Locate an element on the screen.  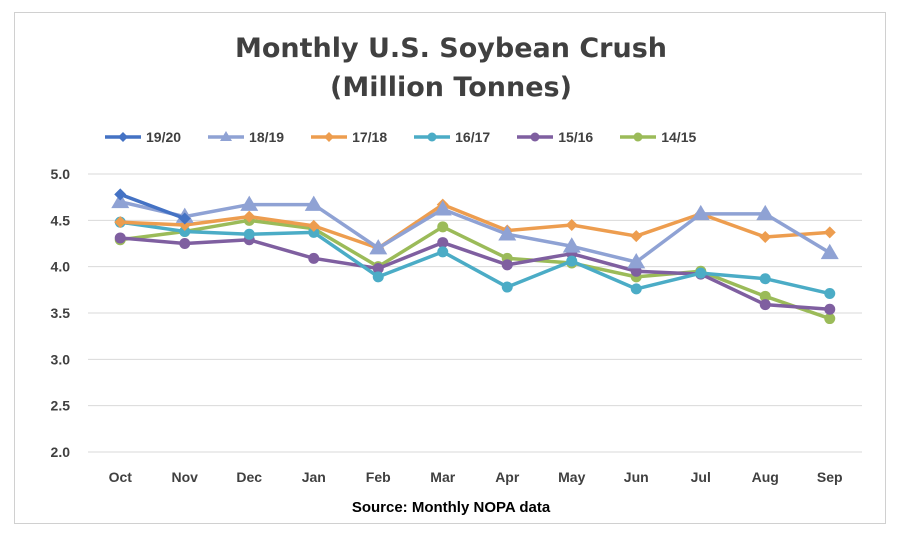
legend-item: 16/17 is located at coordinates (451, 137).